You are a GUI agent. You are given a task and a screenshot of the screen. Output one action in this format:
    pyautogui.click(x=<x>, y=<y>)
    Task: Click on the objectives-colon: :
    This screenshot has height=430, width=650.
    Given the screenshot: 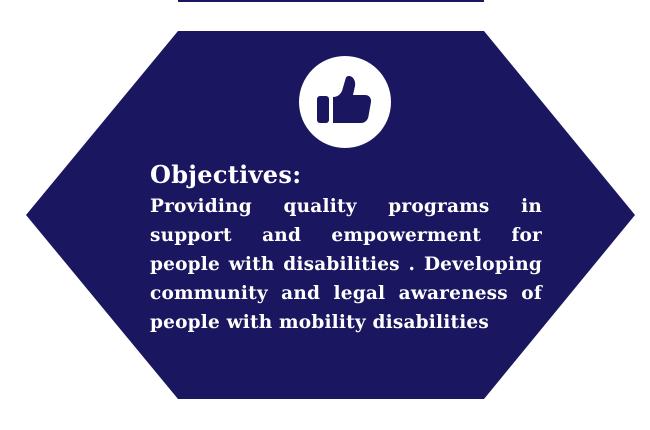 What is the action you would take?
    pyautogui.click(x=297, y=174)
    